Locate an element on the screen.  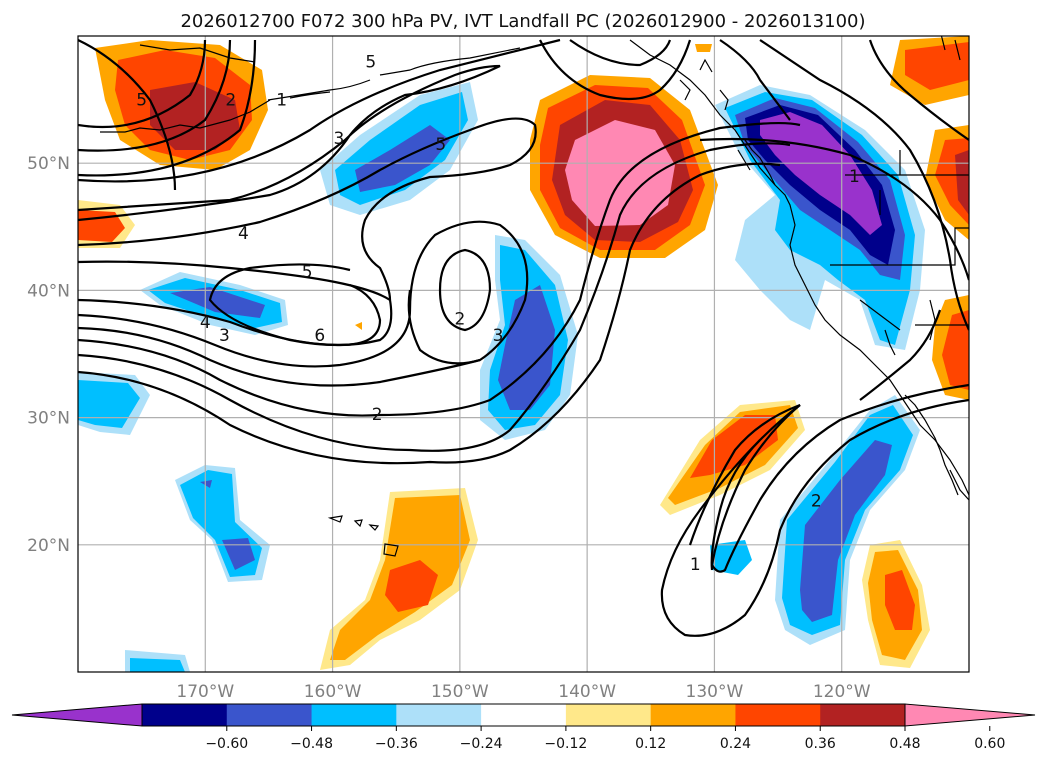
y-tick-label: 20°N is located at coordinates (48, 546).